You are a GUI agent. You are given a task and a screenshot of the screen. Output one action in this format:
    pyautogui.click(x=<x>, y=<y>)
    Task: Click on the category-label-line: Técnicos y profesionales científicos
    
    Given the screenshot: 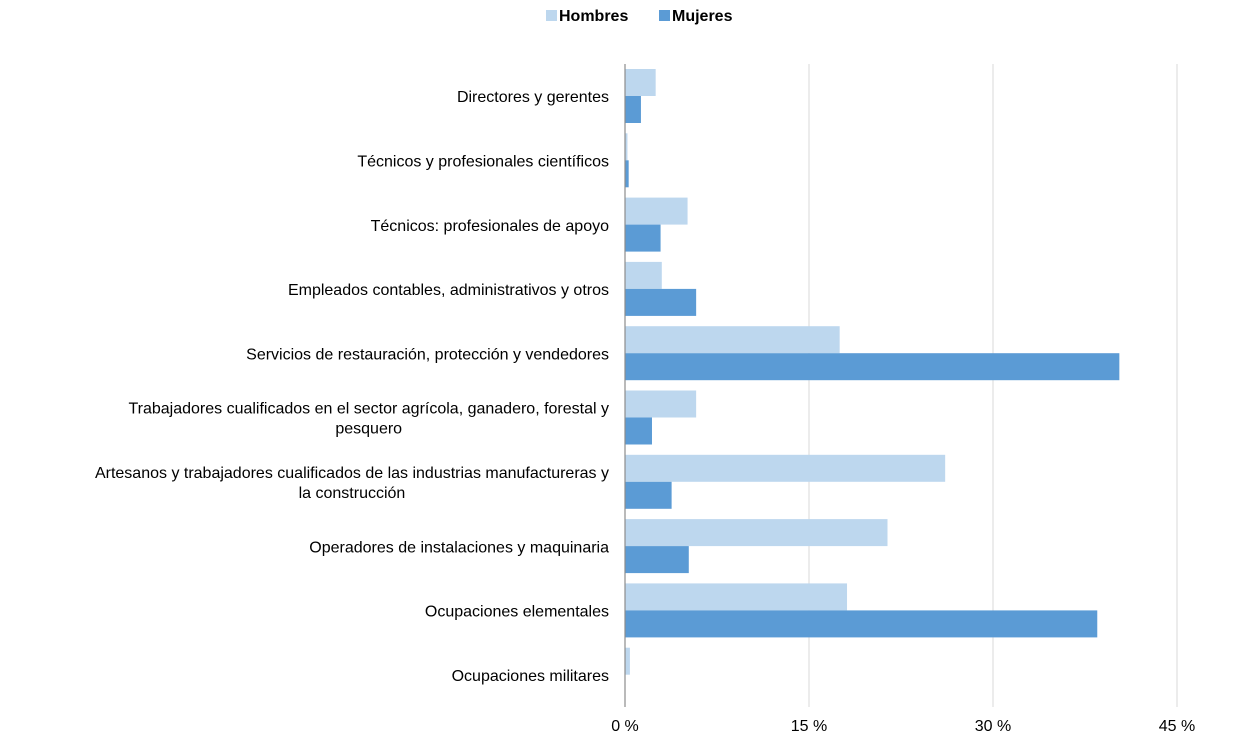 What is the action you would take?
    pyautogui.click(x=483, y=161)
    